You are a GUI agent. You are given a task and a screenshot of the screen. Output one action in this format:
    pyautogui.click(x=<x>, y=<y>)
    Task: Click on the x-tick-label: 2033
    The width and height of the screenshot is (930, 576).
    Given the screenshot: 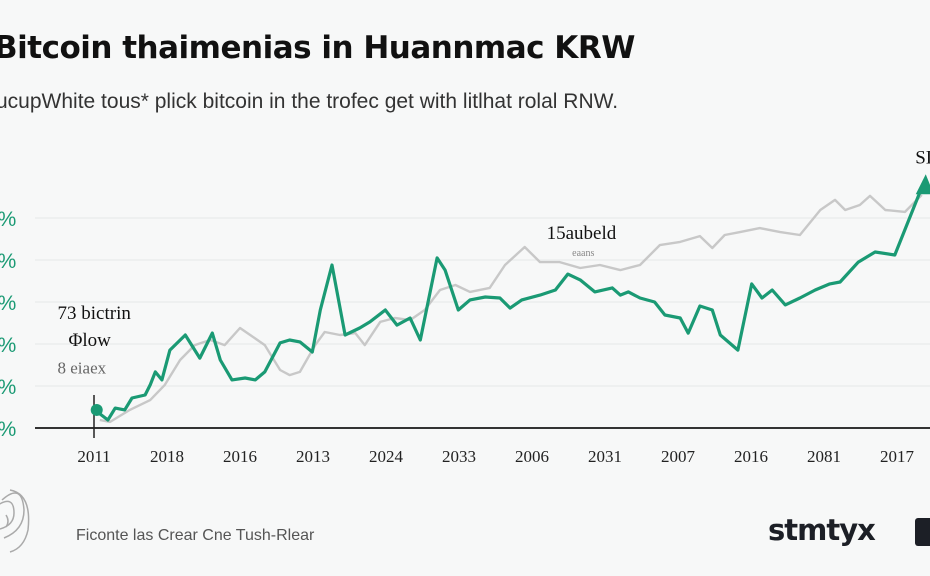 What is the action you would take?
    pyautogui.click(x=459, y=456)
    